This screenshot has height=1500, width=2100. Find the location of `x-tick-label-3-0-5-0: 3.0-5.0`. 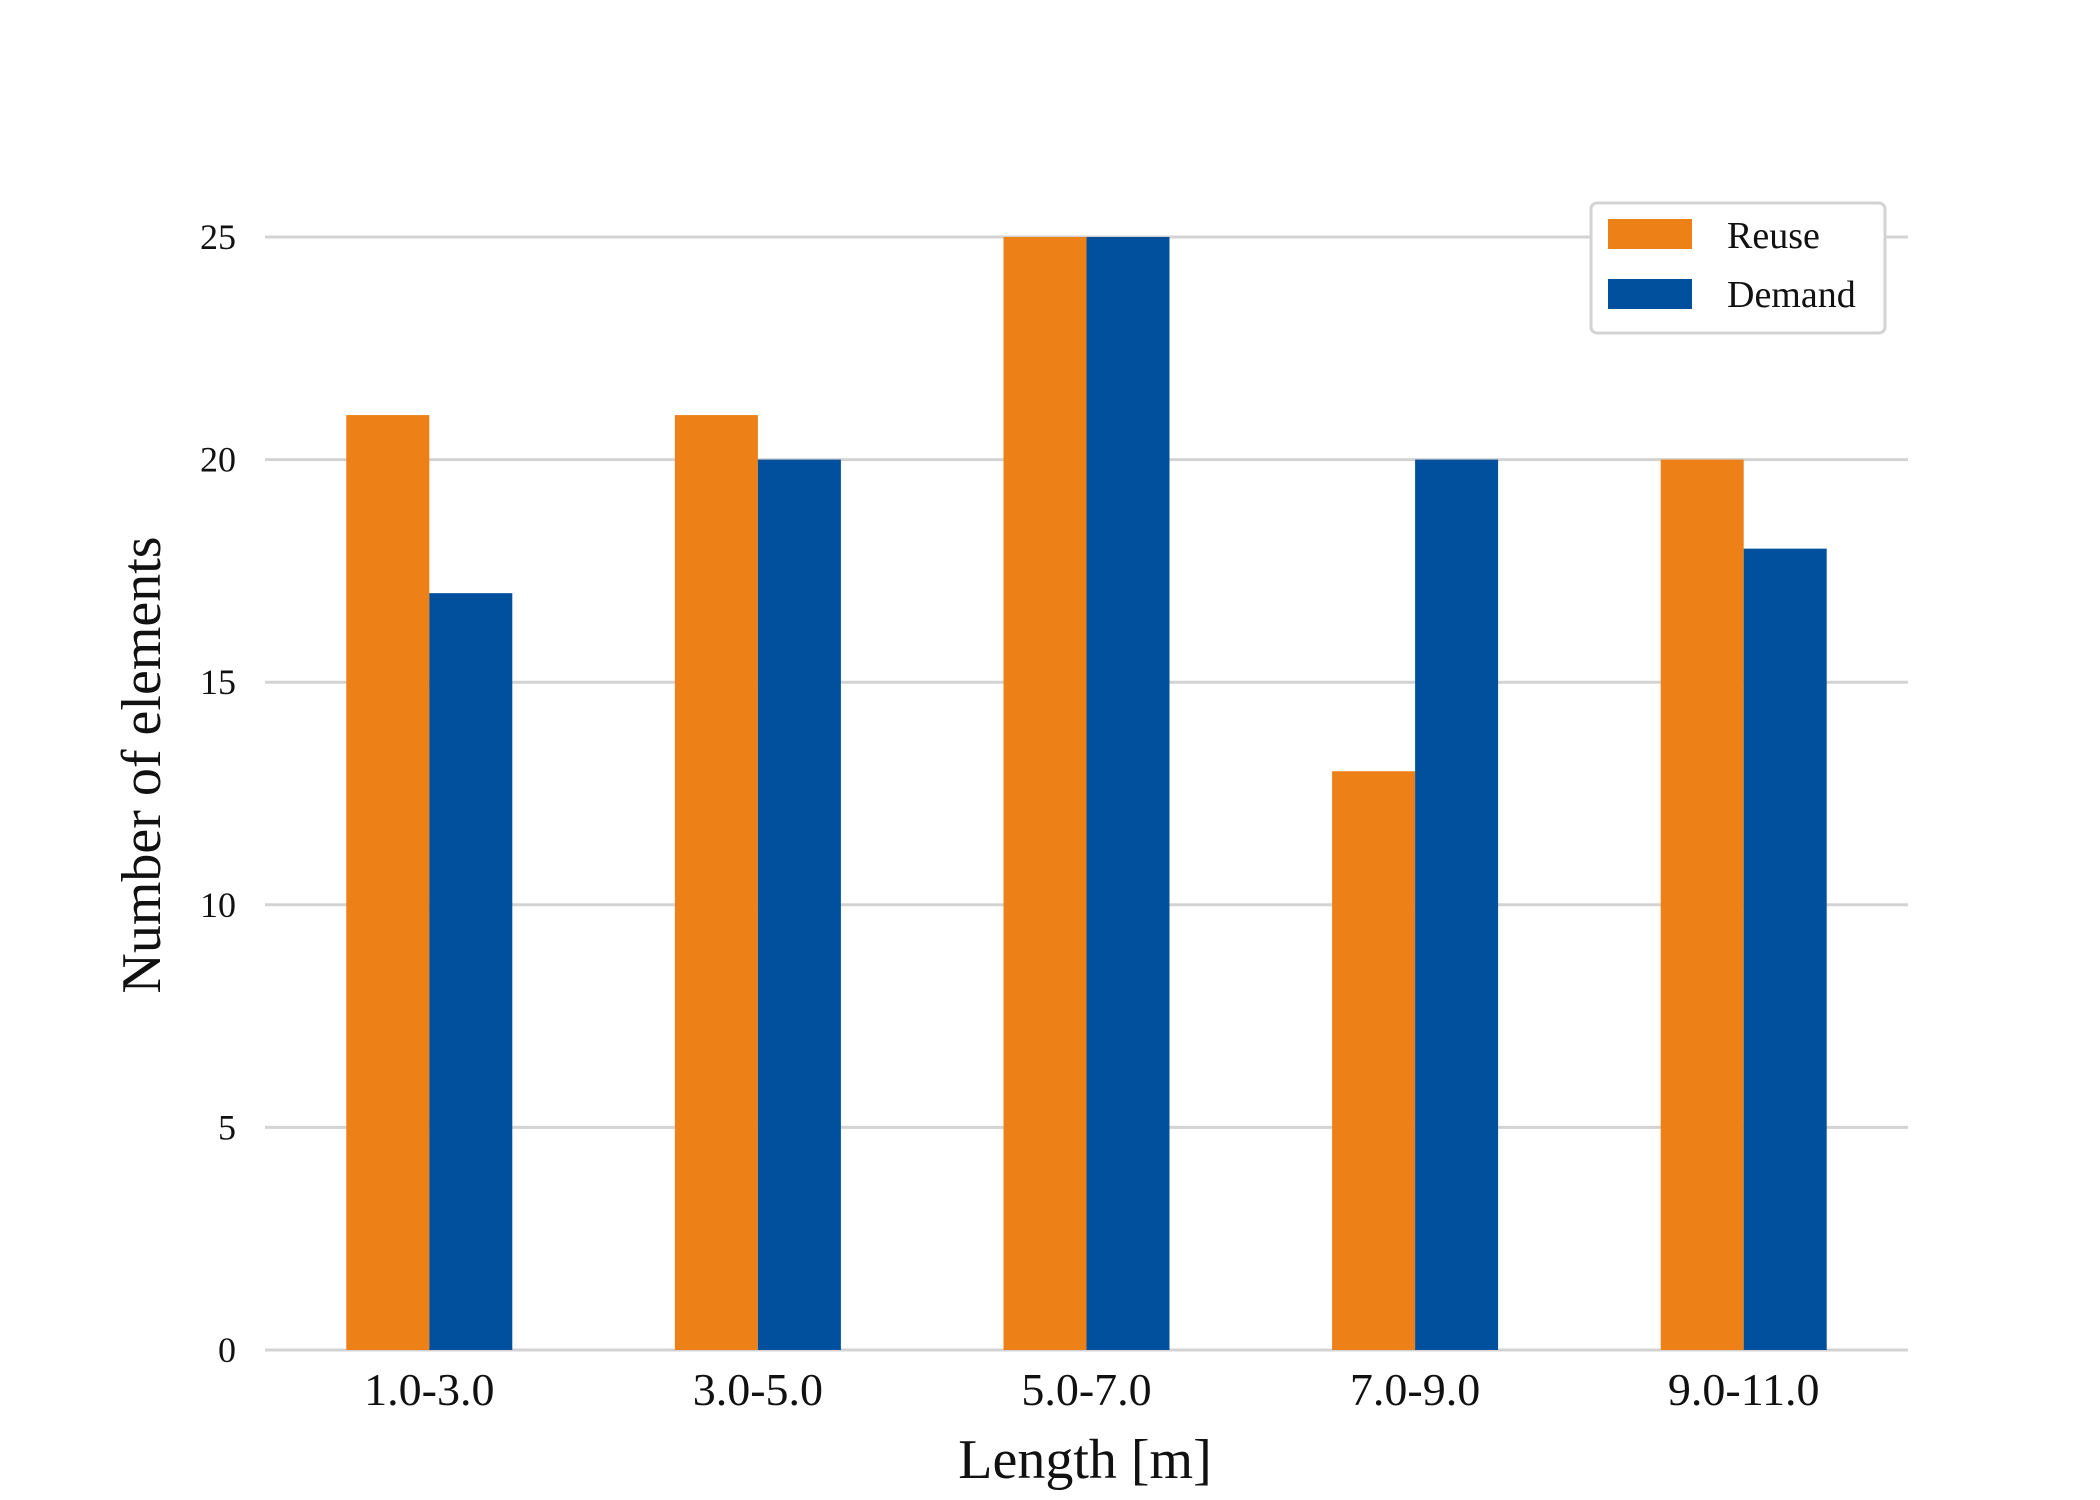

x-tick-label-3-0-5-0: 3.0-5.0 is located at coordinates (758, 1389).